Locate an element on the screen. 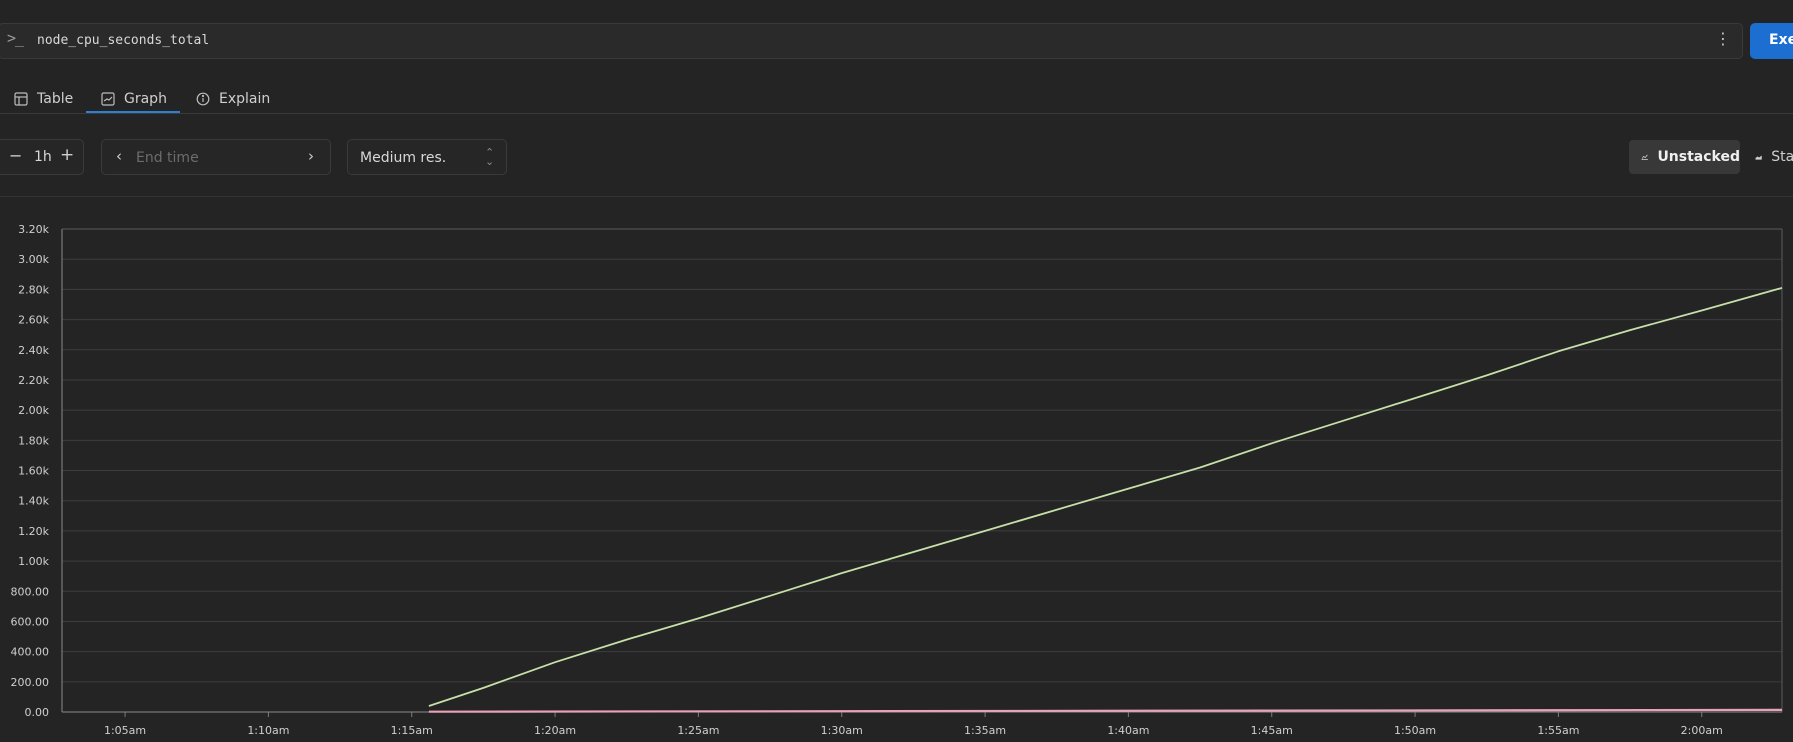  y-tick-label: 2.40k is located at coordinates (33, 350).